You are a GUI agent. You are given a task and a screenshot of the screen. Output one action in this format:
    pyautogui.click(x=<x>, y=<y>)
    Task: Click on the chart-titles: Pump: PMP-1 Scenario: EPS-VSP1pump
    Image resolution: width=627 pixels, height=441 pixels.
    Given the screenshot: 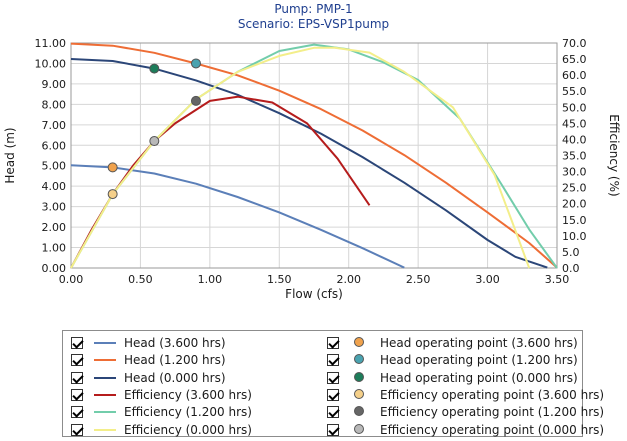 What is the action you would take?
    pyautogui.click(x=313, y=17)
    